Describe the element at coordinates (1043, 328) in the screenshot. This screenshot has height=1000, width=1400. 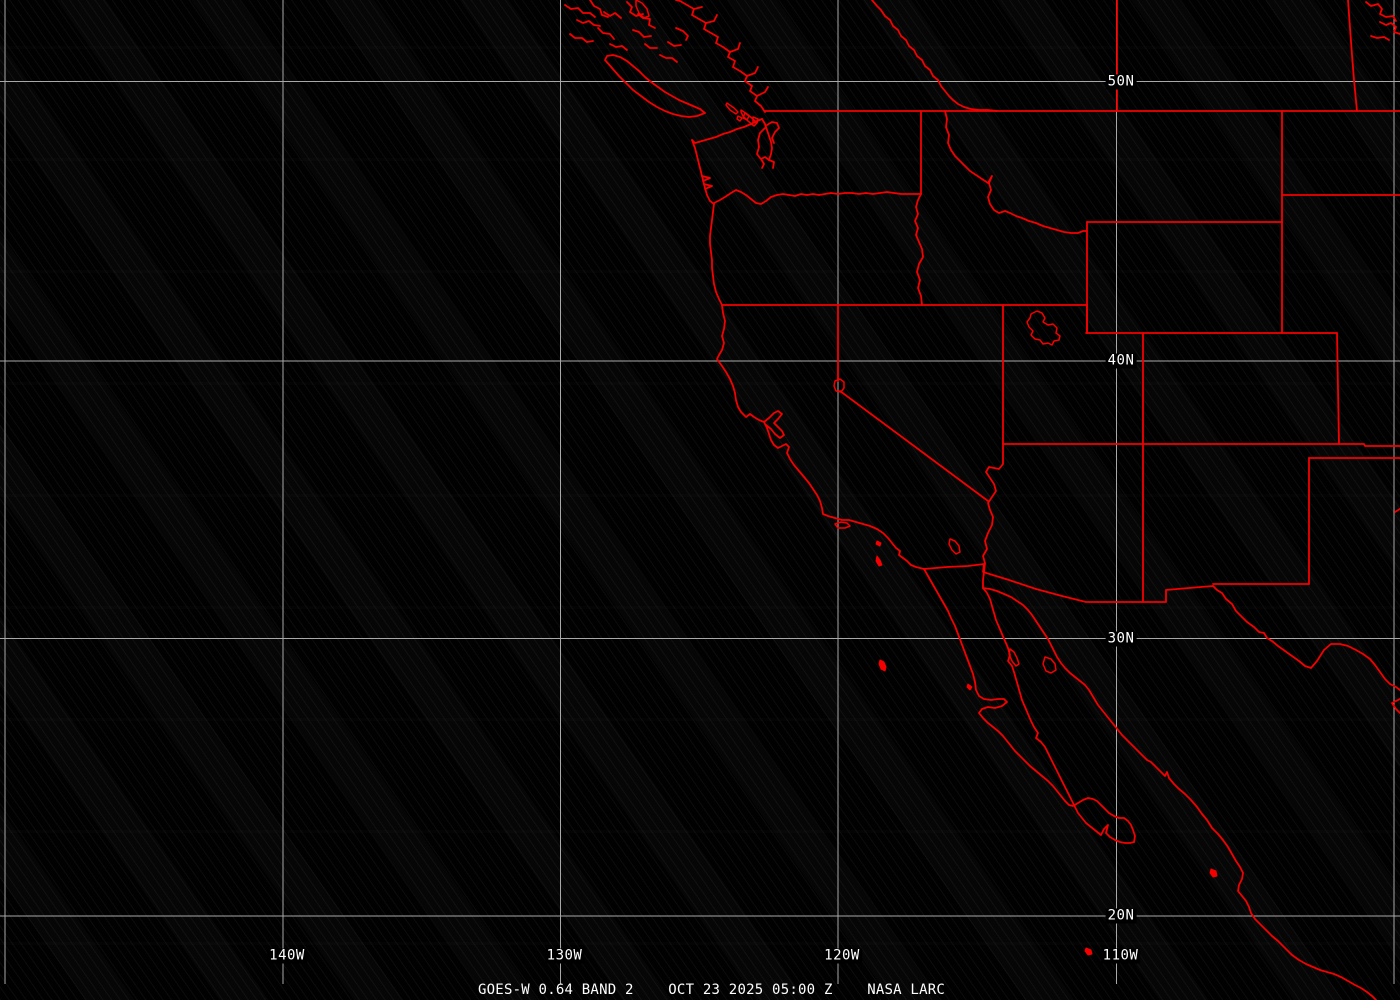
I see `great-salt-lake` at that location.